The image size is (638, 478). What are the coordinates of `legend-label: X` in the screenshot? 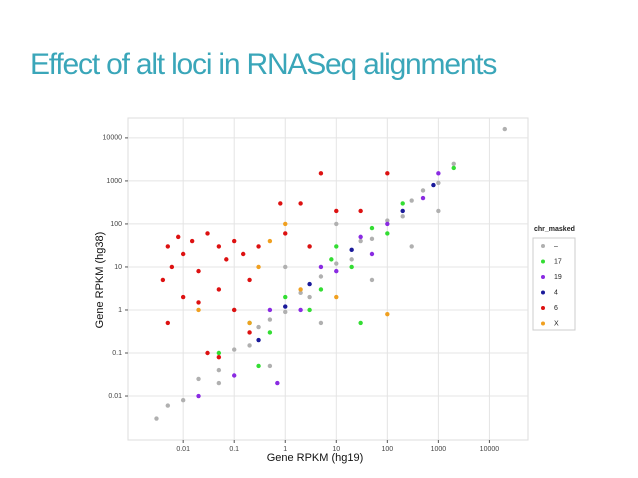 It's located at (556, 323).